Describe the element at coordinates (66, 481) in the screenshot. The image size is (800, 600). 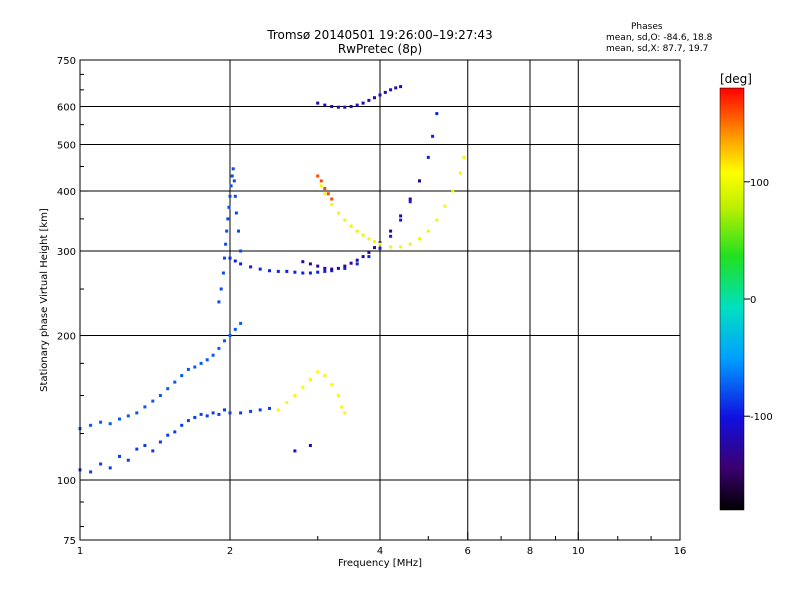
I see `y-tick-label: 100` at that location.